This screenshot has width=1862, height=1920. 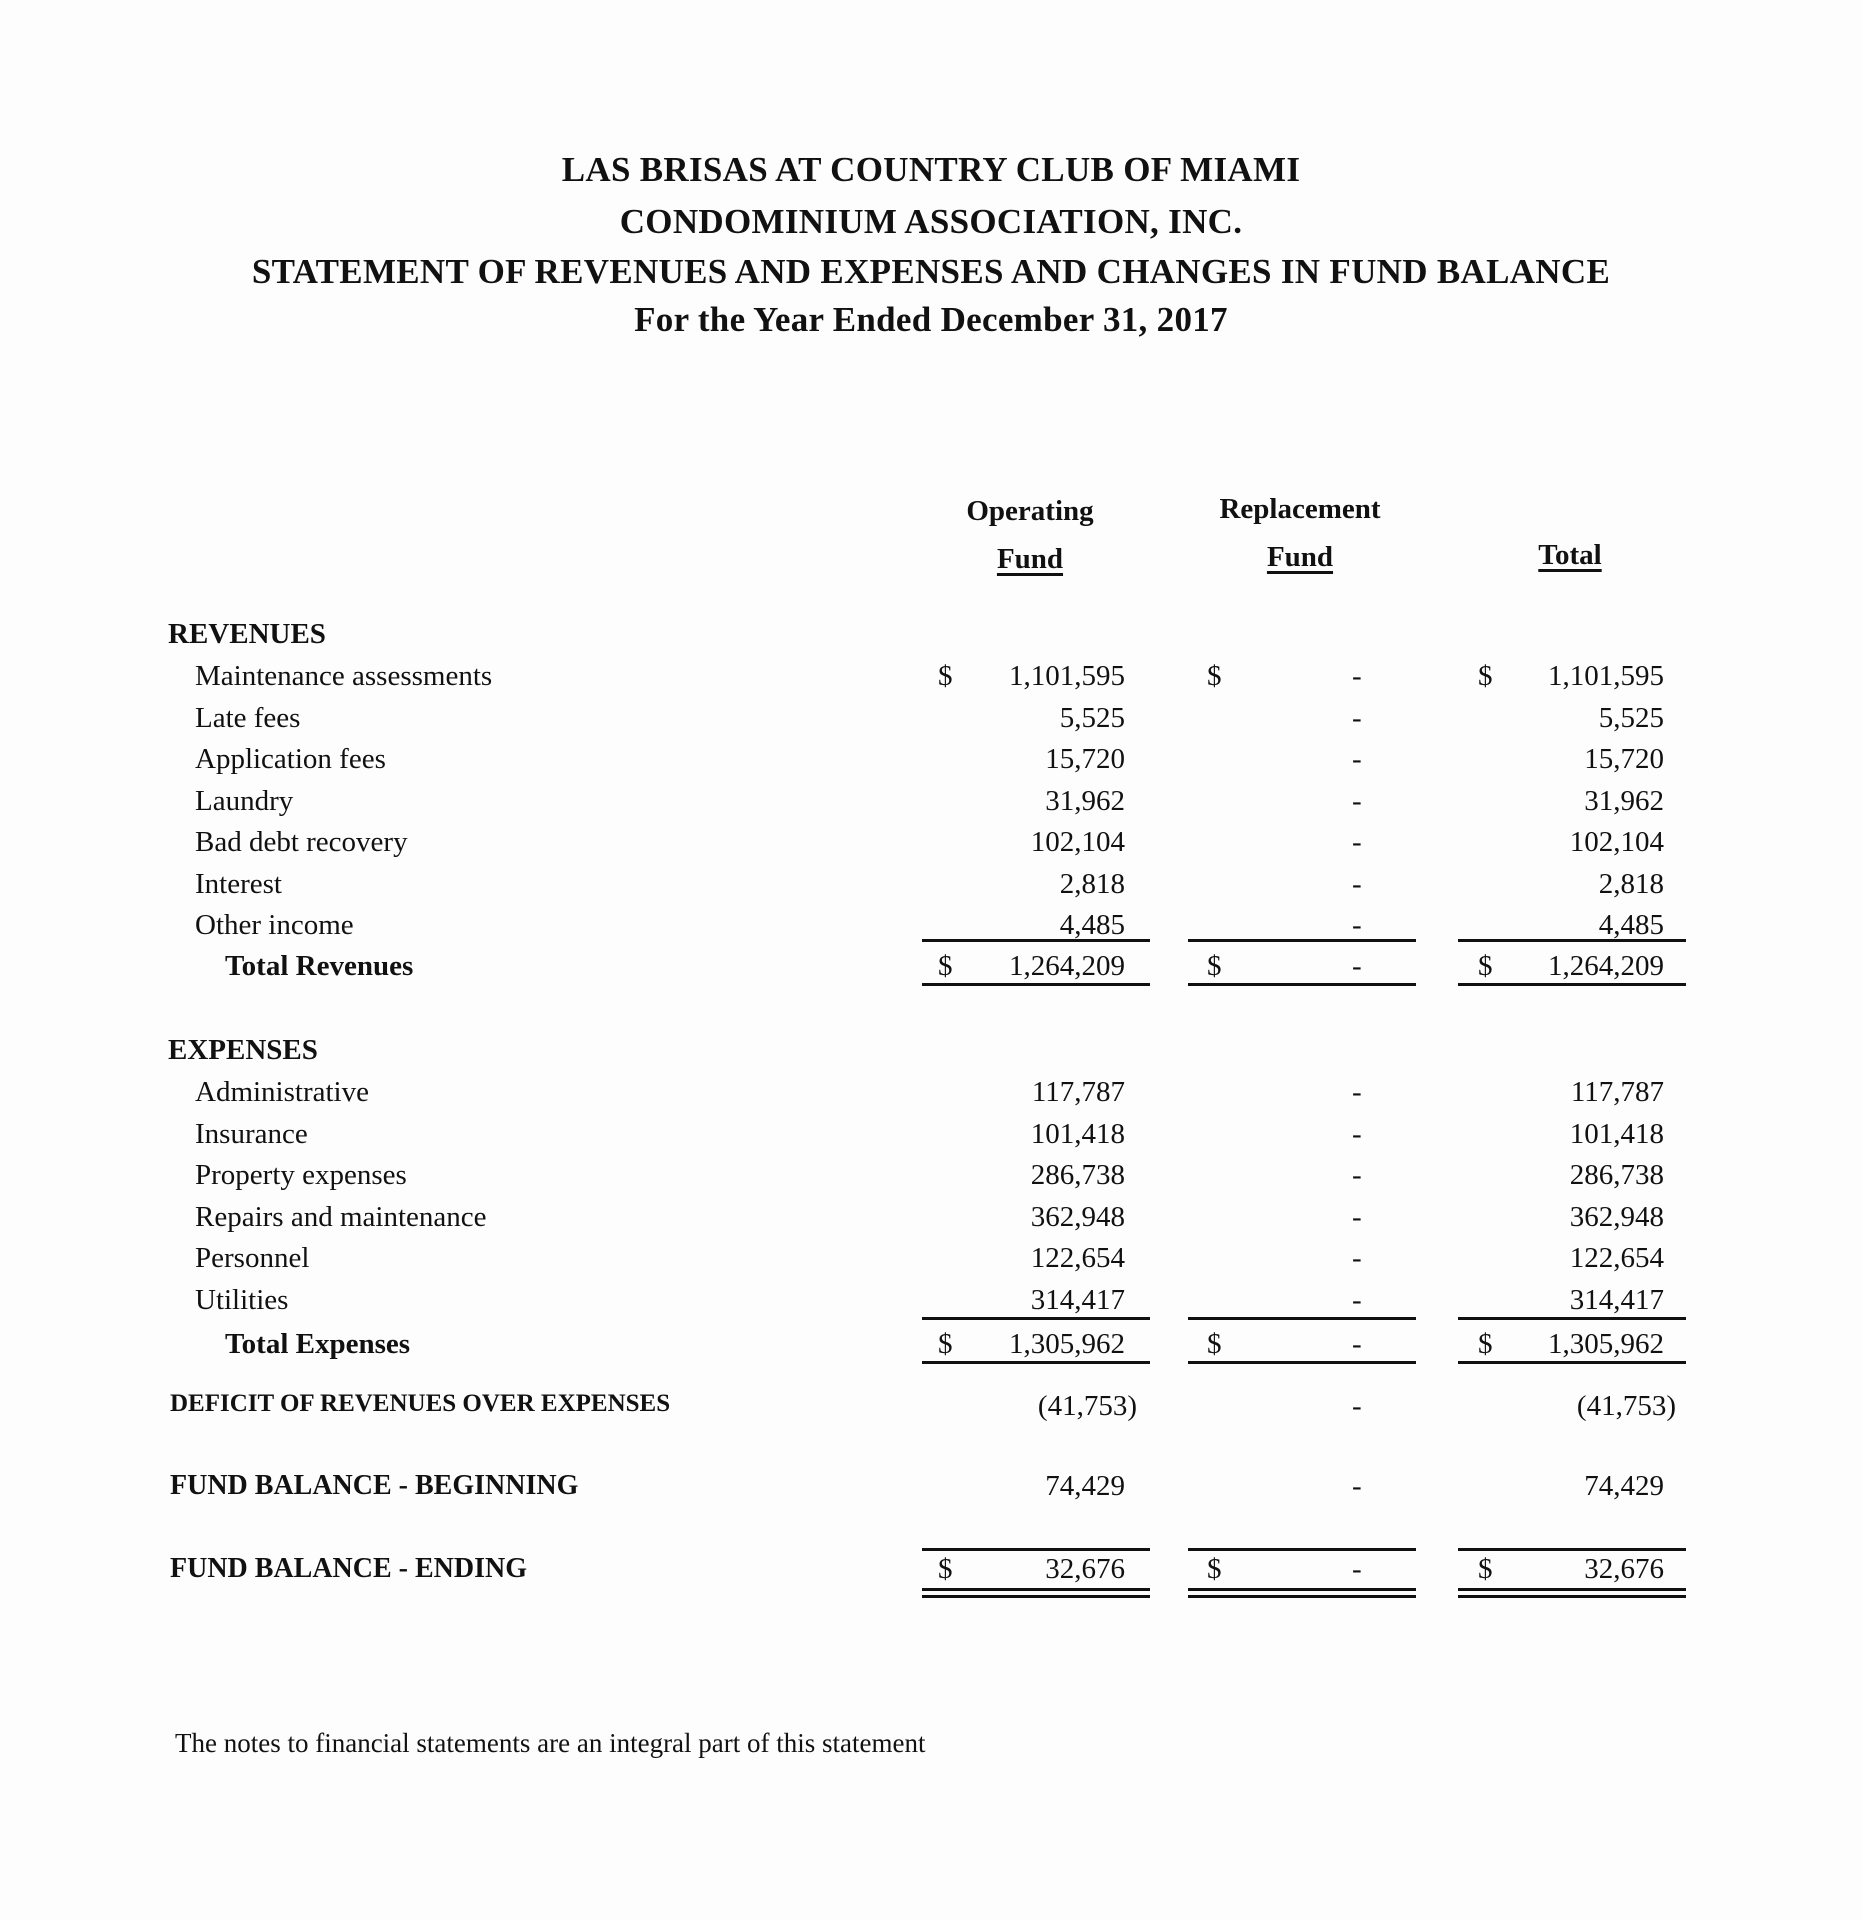 What do you see at coordinates (931, 1573) in the screenshot?
I see `statement-row: FUND BALANCE - ENDING $ $ $32,676 - 32,676` at bounding box center [931, 1573].